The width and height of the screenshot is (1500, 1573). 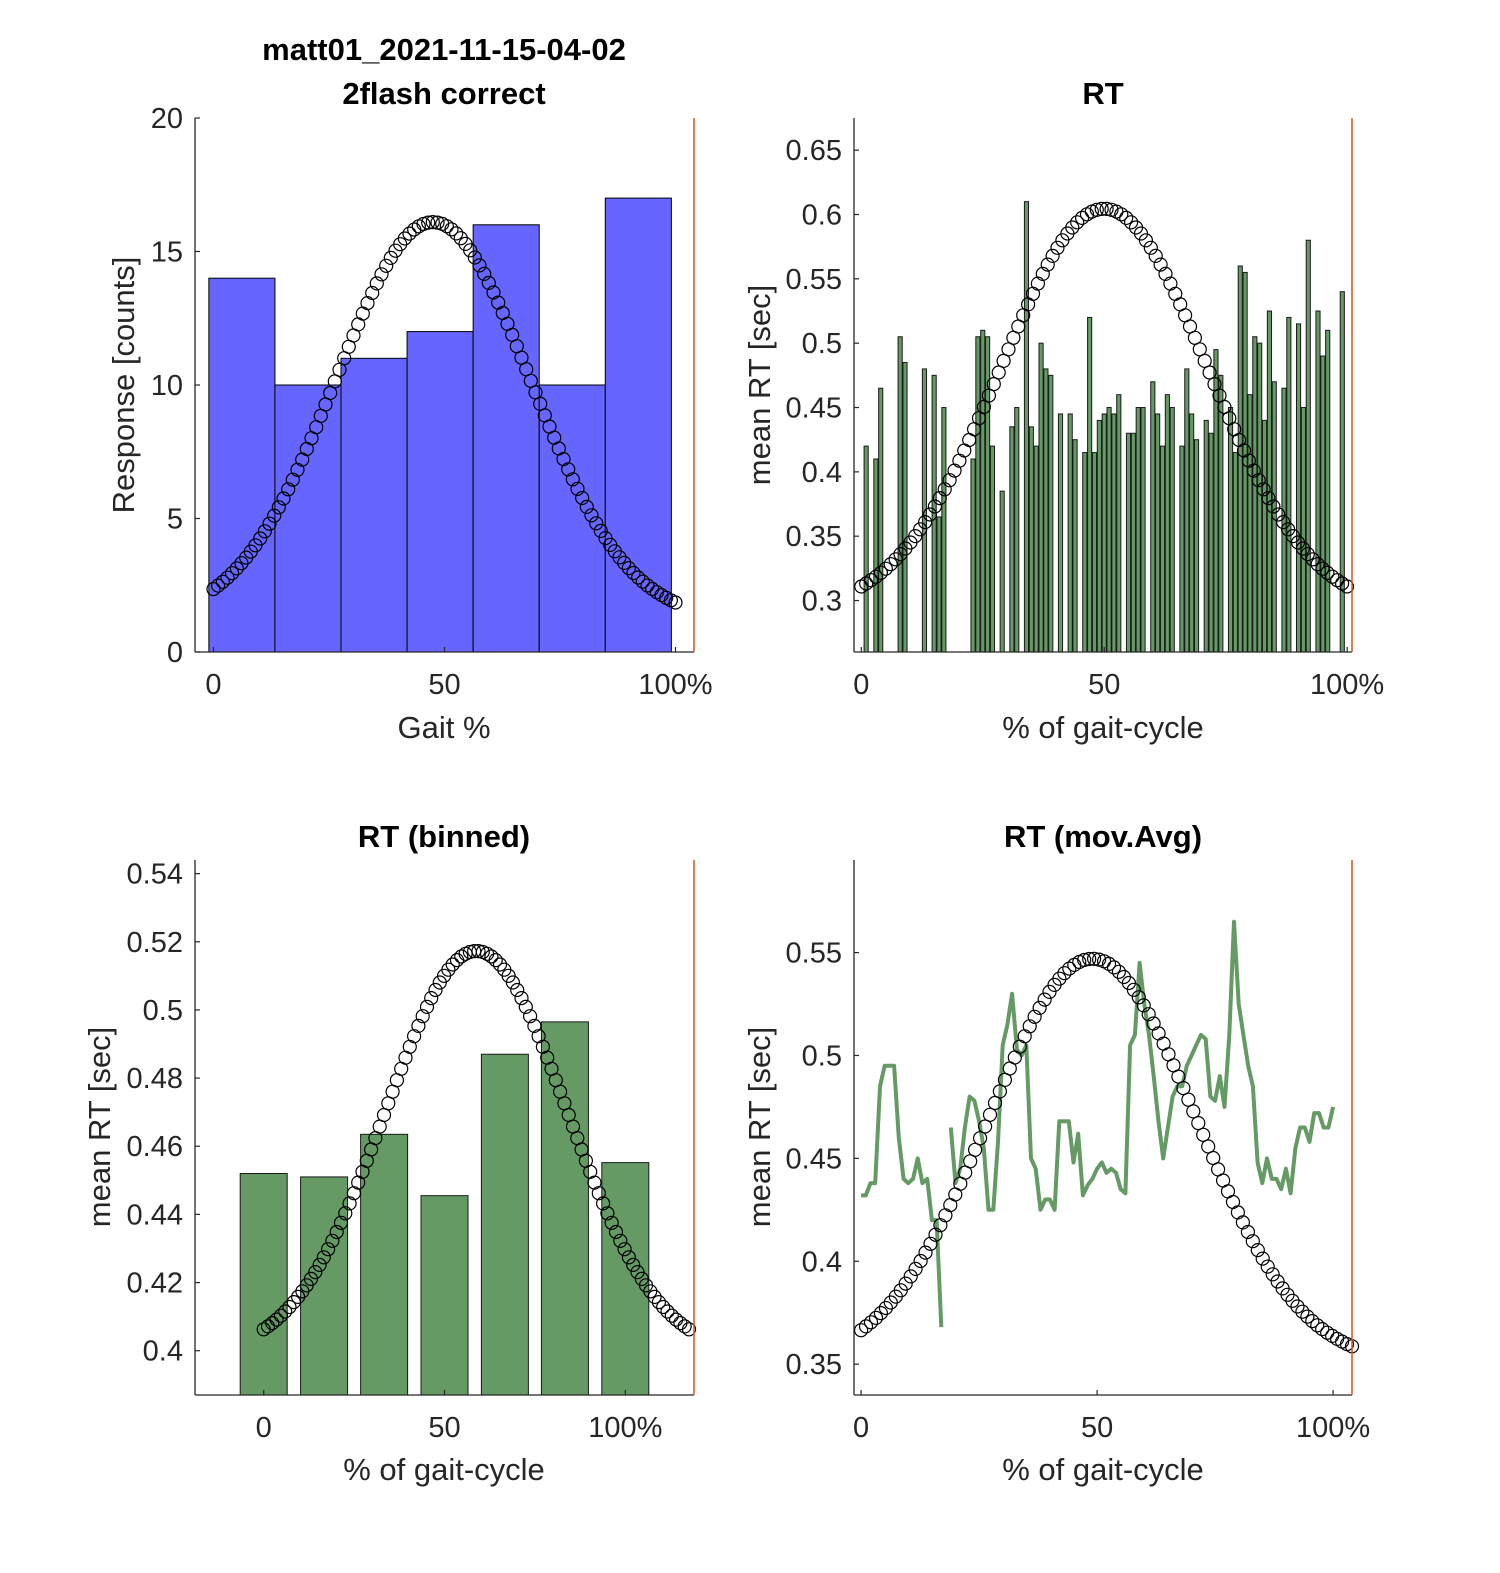 I want to click on panel2-ylabel: mean RT [sec], so click(x=759, y=385).